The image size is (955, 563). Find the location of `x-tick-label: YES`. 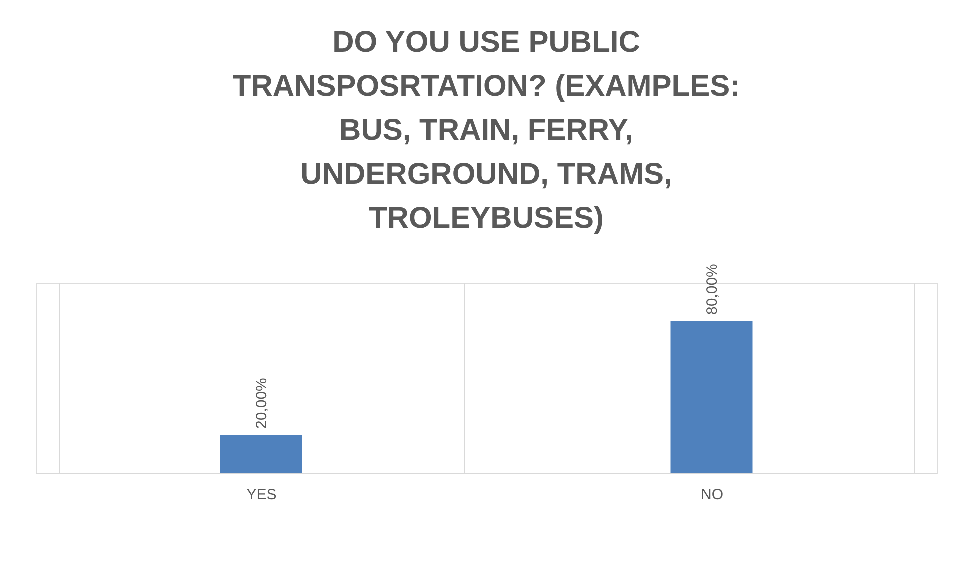

x-tick-label: YES is located at coordinates (261, 495).